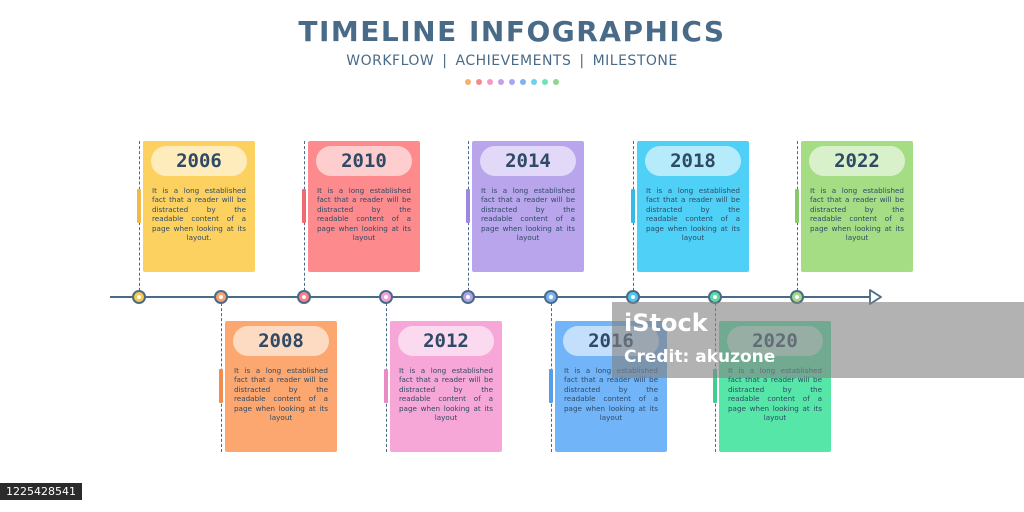  I want to click on subtitle: WORKFLOW | ACHIEVEMENTS | MILESTONE, so click(512, 61).